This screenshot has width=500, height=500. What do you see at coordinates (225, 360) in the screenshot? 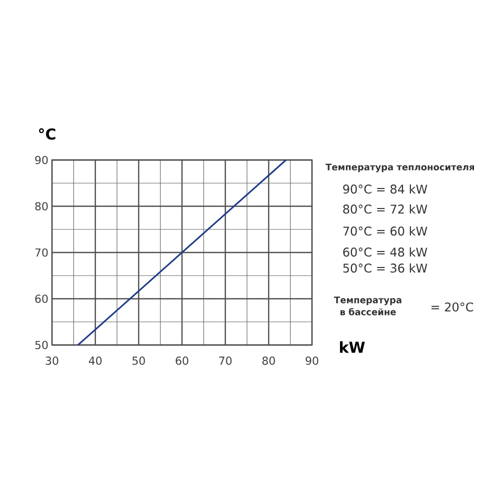
I see `x-tick-label: 70` at bounding box center [225, 360].